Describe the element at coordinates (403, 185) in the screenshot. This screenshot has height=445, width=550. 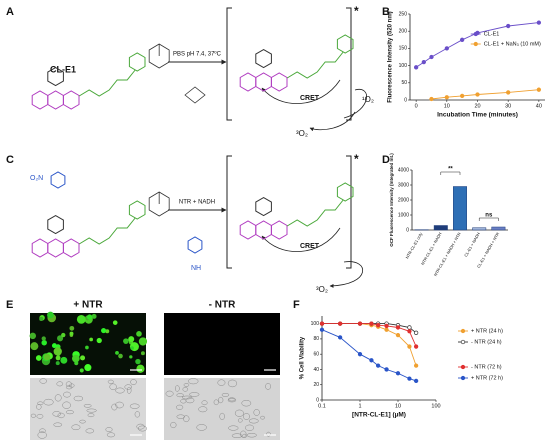
I see `y-tick-label: 3000` at that location.